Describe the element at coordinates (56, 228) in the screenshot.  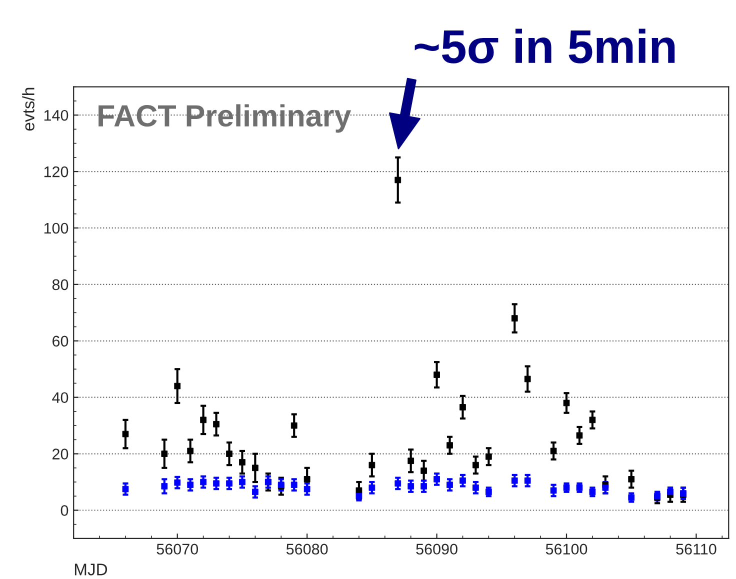
I see `y-tick-label: 100` at that location.